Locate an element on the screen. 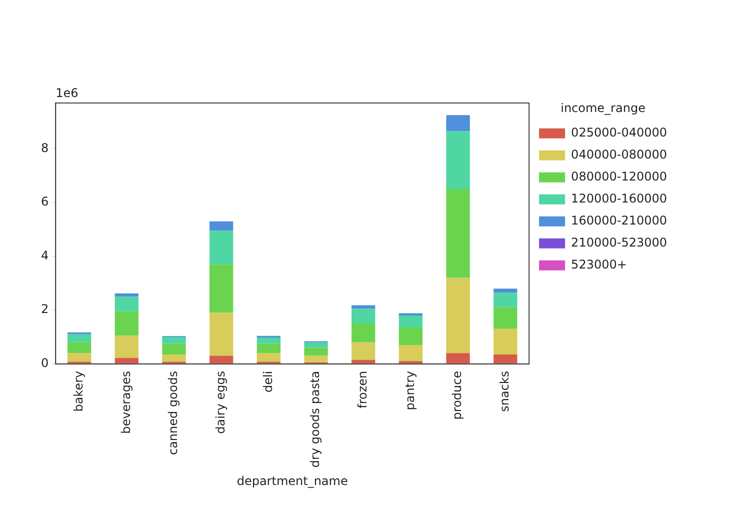 This screenshot has height=521, width=755. x-tick-label: dairy eggs is located at coordinates (220, 402).